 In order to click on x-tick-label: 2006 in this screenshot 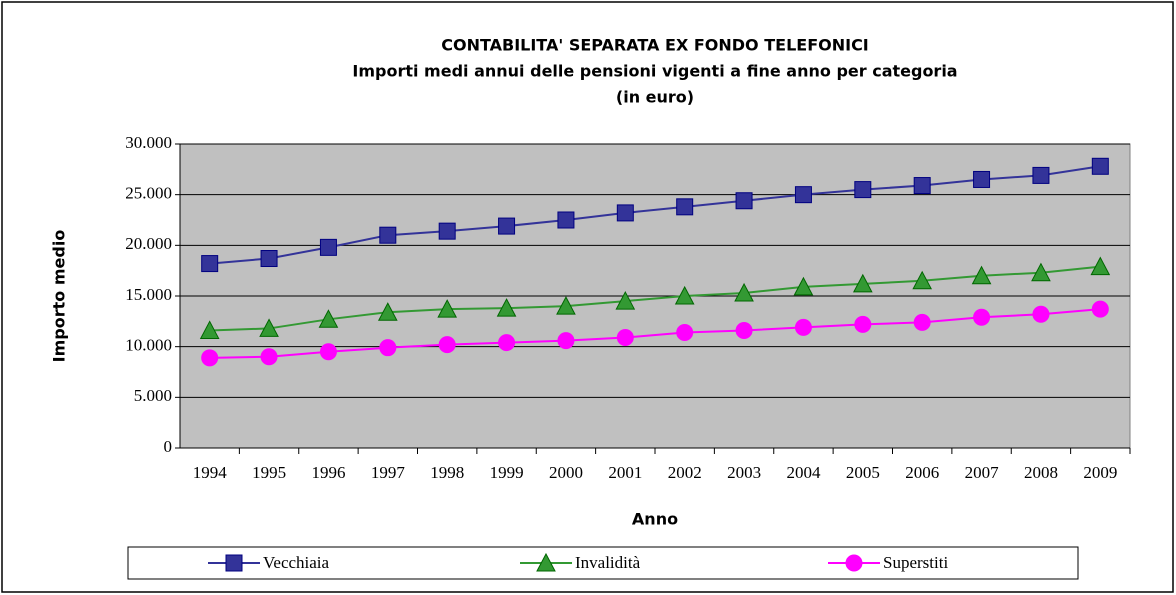, I will do `click(922, 472)`.